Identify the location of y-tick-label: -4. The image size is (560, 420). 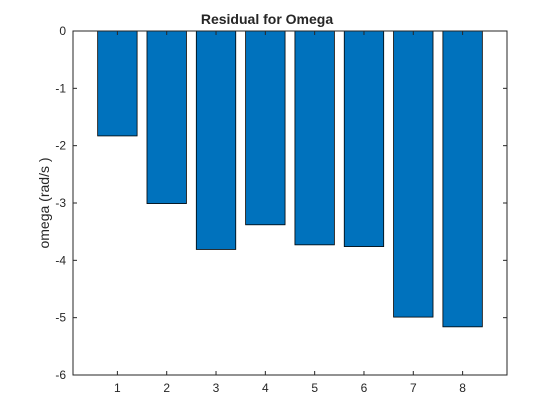
(60, 260).